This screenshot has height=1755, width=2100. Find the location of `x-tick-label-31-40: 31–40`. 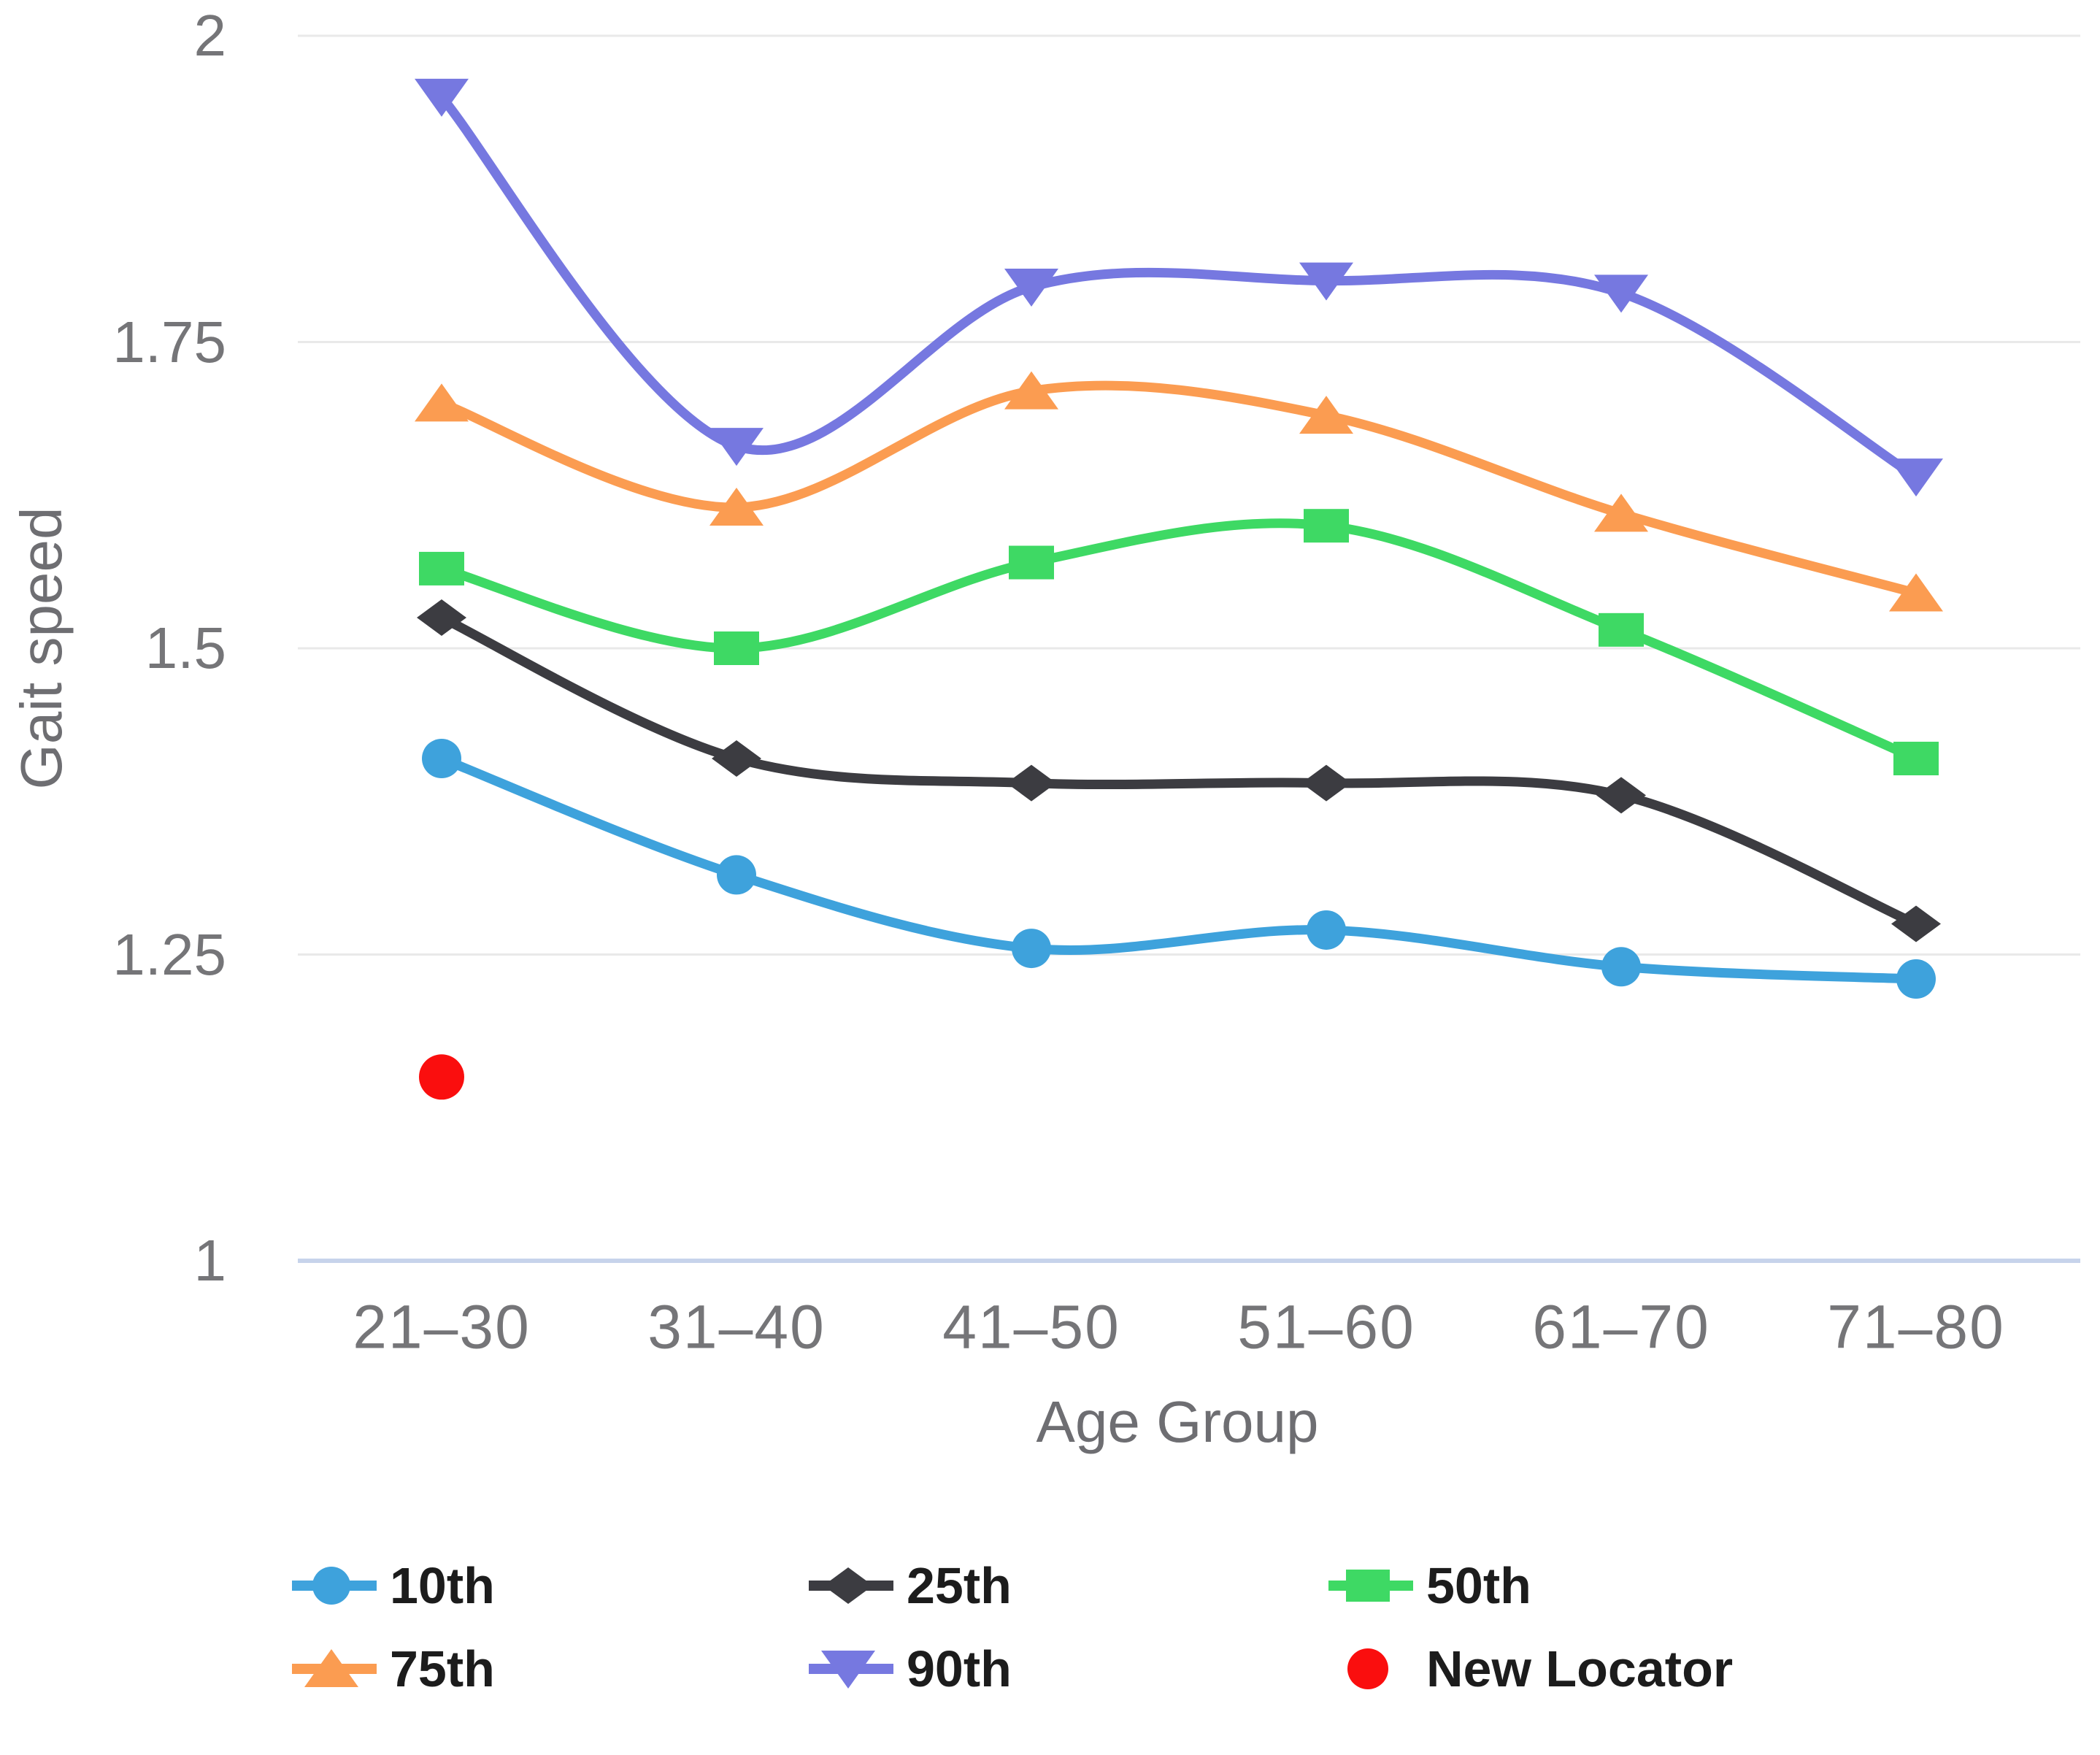

x-tick-label-31-40: 31–40 is located at coordinates (737, 1327).